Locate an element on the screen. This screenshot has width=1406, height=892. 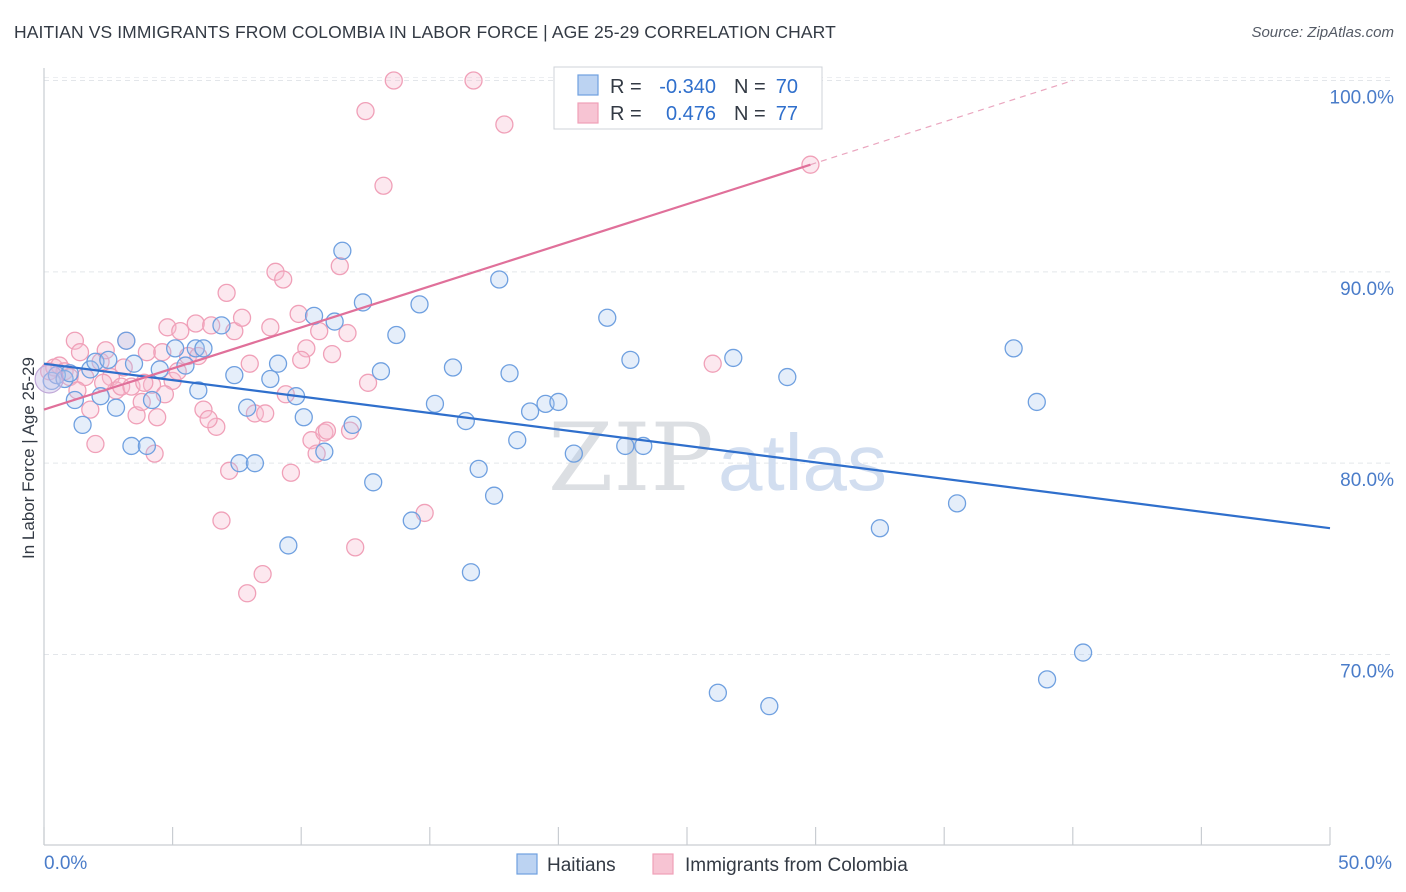
y-tick-label-80: 80.0% is located at coordinates (1367, 480).